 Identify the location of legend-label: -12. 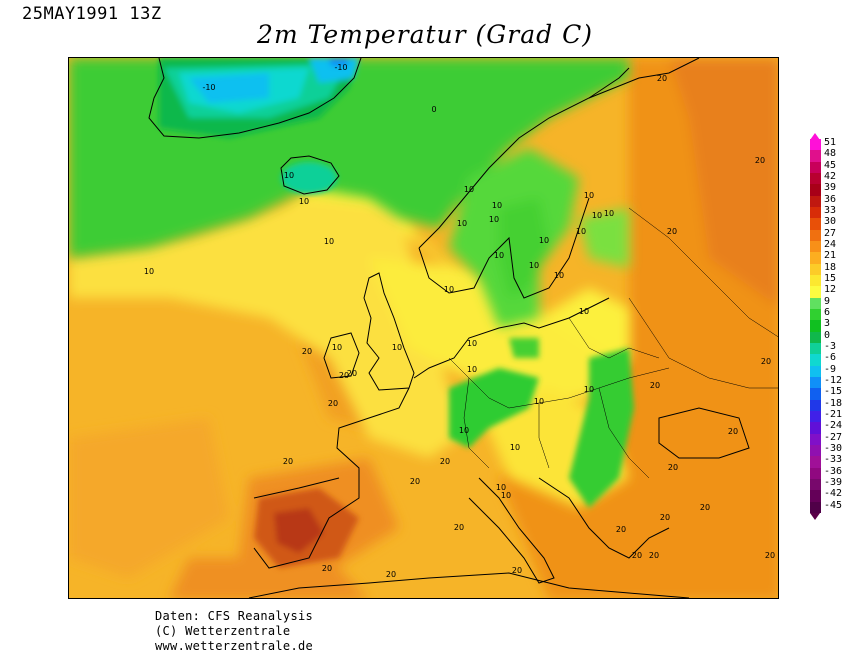
(833, 380).